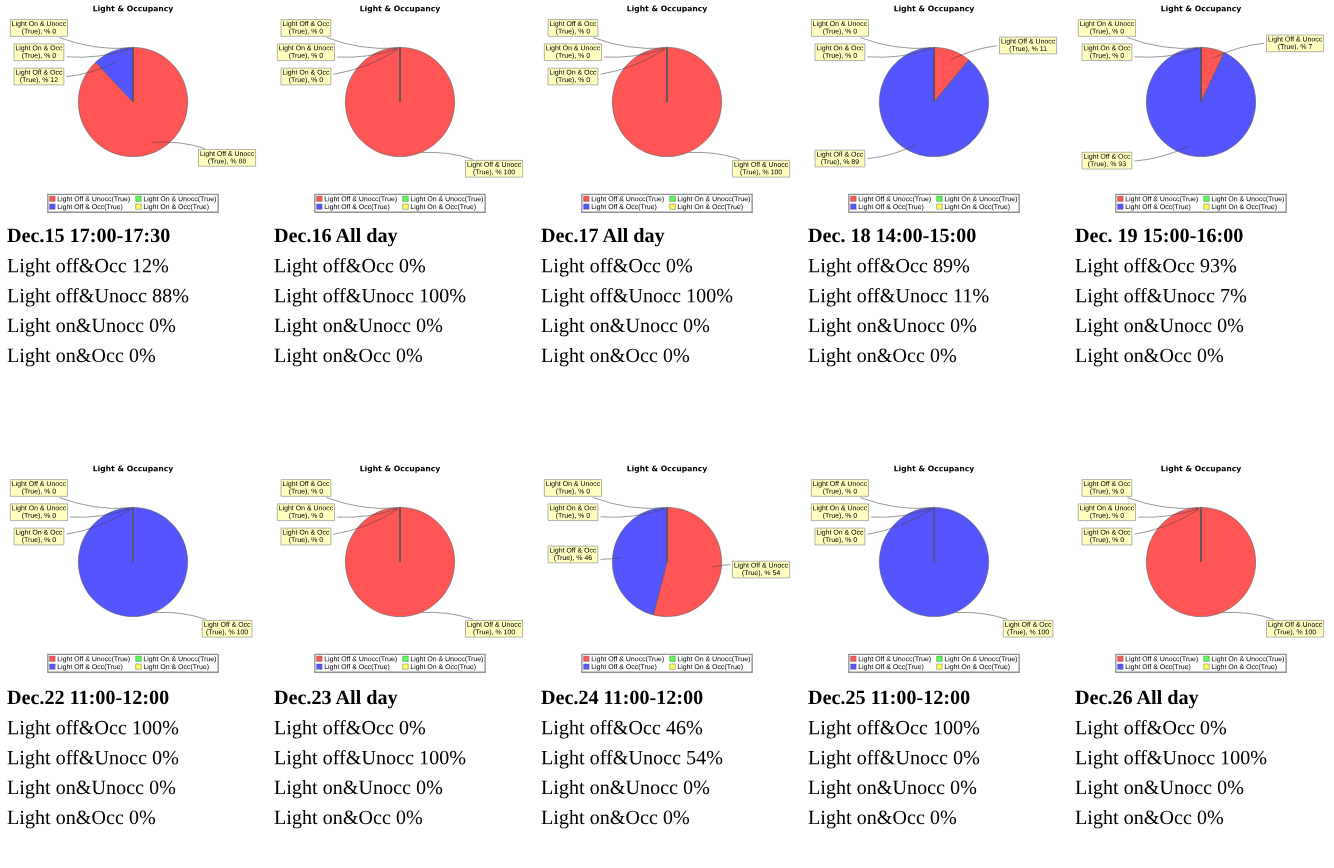 The width and height of the screenshot is (1334, 868). What do you see at coordinates (889, 697) in the screenshot?
I see `text: Dec.25 11:00-12:00` at bounding box center [889, 697].